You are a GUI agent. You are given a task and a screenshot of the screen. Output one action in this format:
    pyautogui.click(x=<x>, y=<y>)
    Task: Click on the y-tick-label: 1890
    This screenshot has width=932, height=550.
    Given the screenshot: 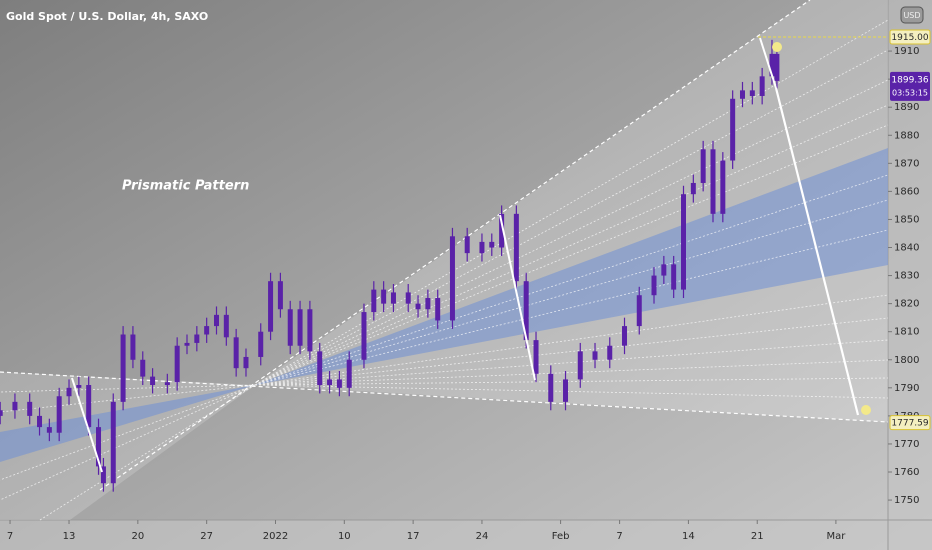 What is the action you would take?
    pyautogui.click(x=906, y=107)
    